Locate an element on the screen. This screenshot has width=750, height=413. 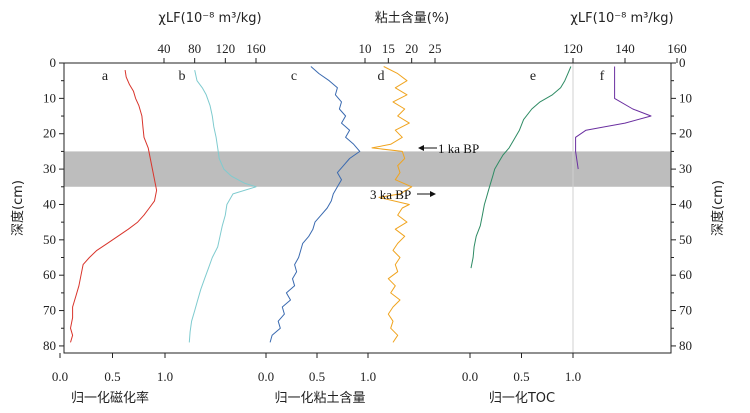
y-tick-label-left: 80 is located at coordinates (49, 345).